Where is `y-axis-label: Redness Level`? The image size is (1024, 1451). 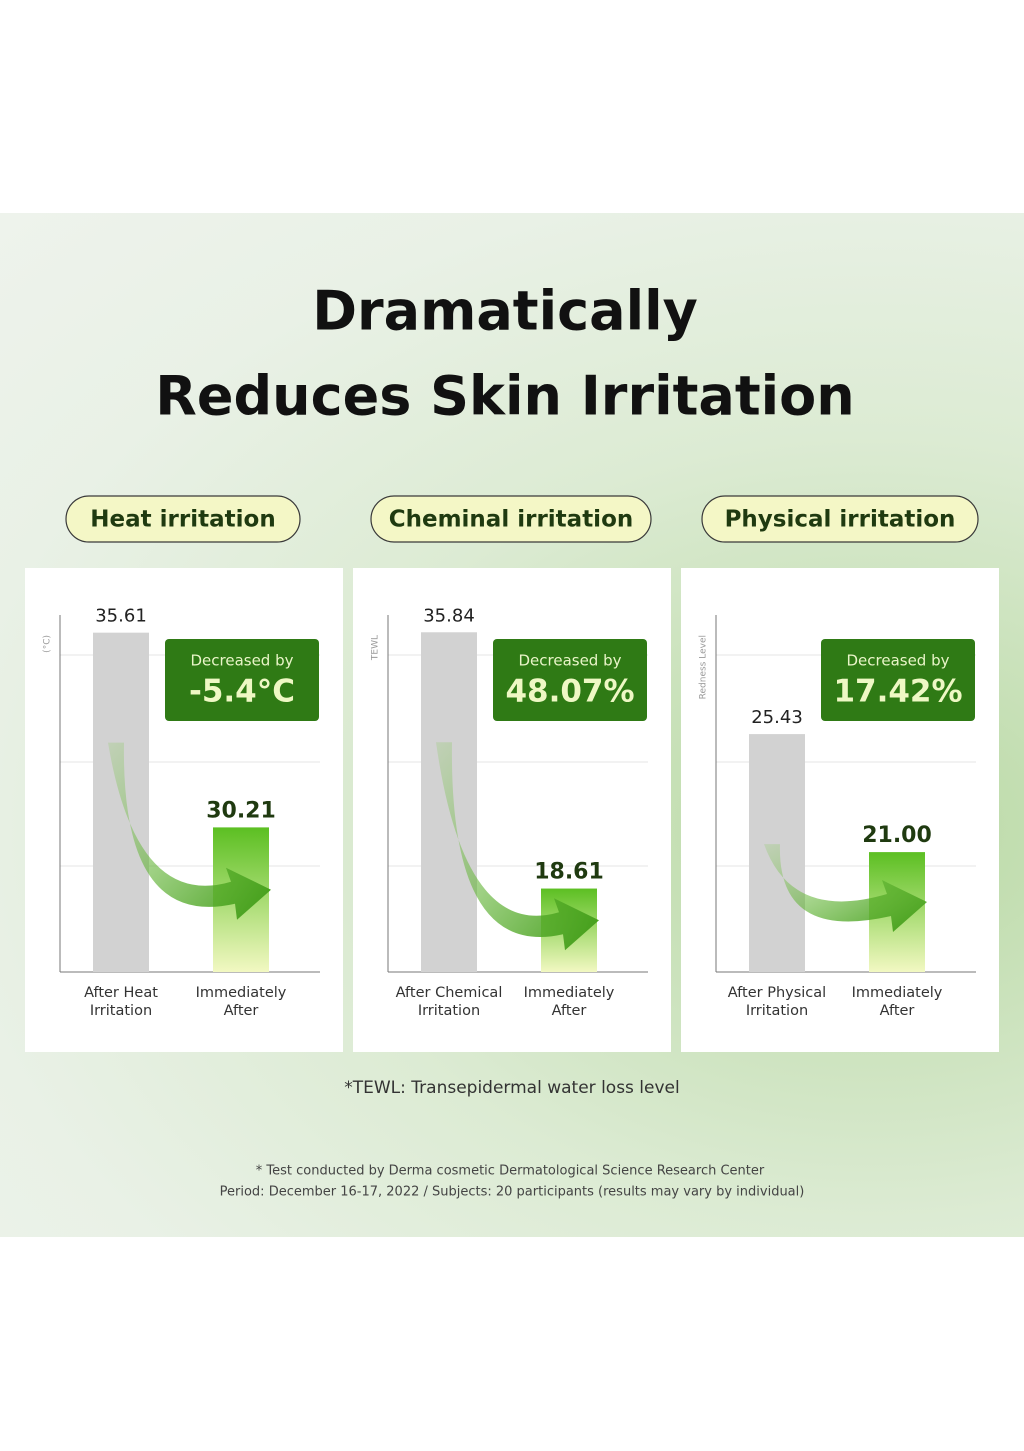
y-axis-label: Redness Level is located at coordinates (704, 667).